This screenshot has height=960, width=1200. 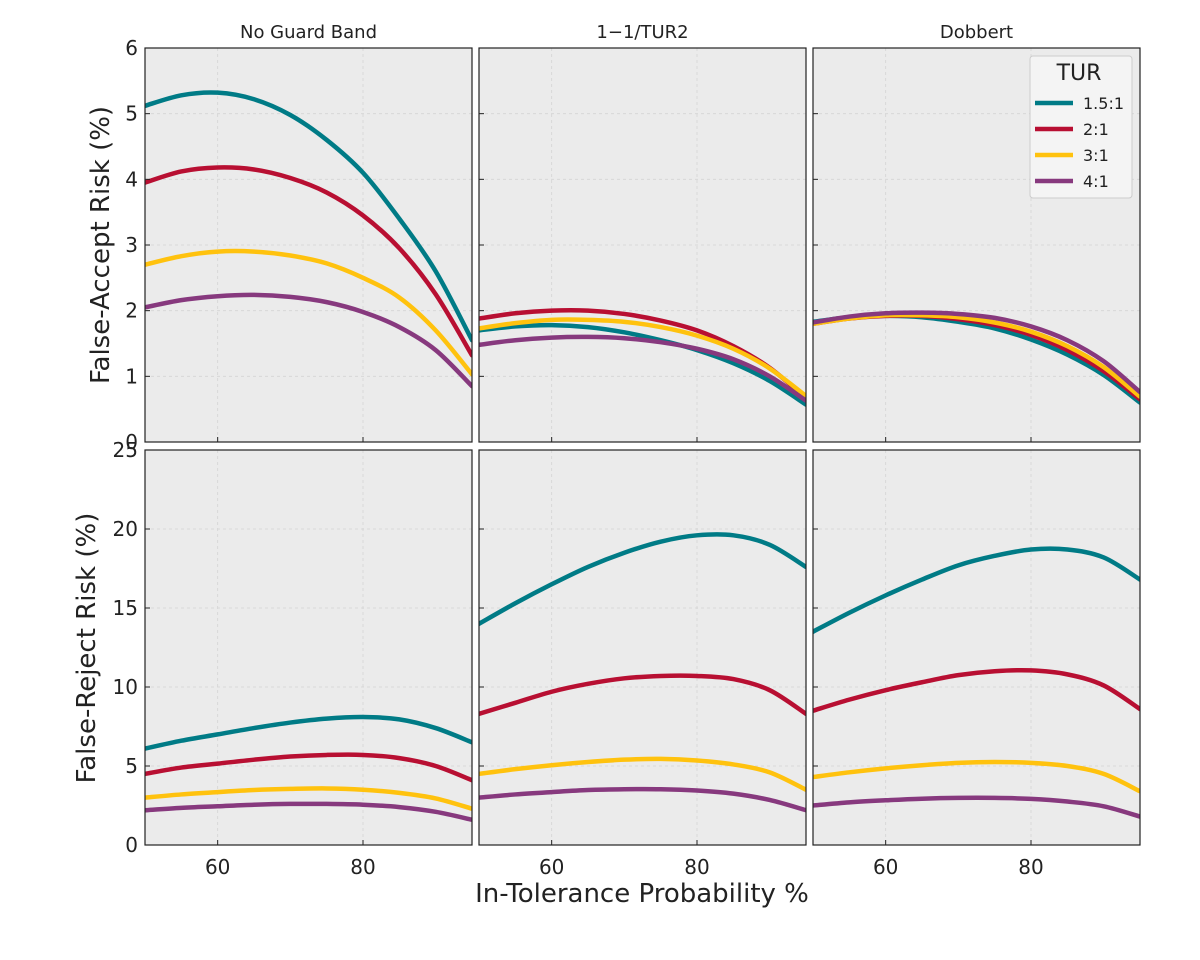 I want to click on legend-label: 4:1, so click(x=1096, y=181).